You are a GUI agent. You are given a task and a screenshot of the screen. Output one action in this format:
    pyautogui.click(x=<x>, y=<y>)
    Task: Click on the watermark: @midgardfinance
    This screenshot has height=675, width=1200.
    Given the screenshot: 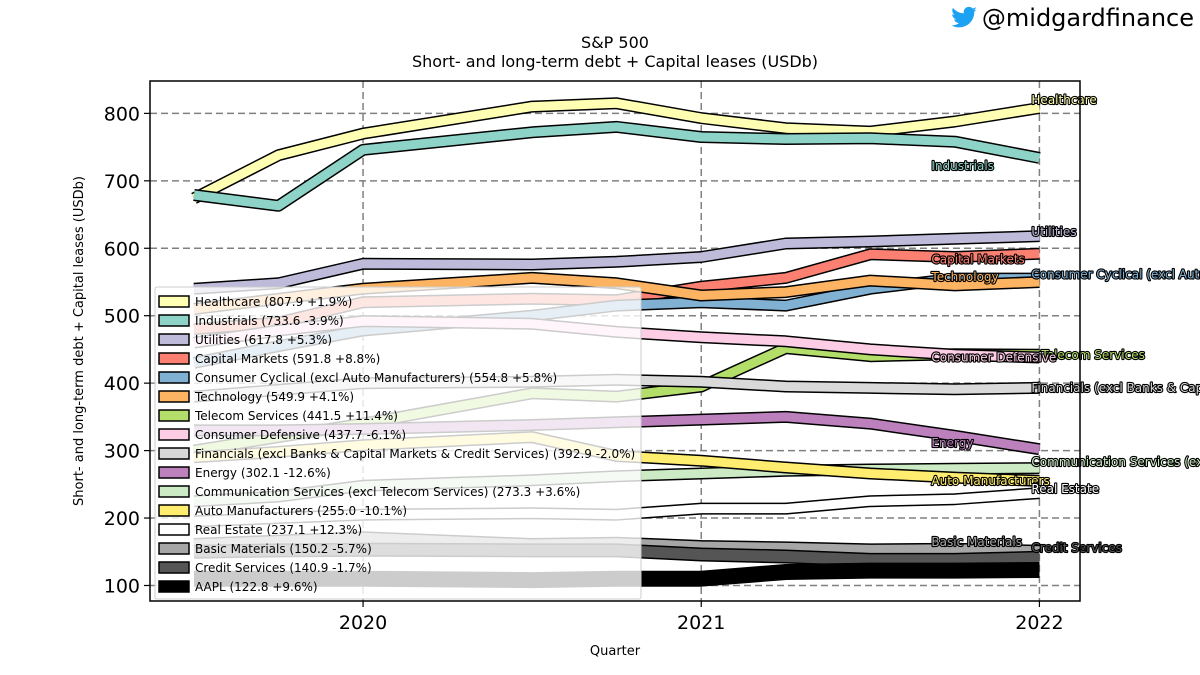 What is the action you would take?
    pyautogui.click(x=1072, y=18)
    